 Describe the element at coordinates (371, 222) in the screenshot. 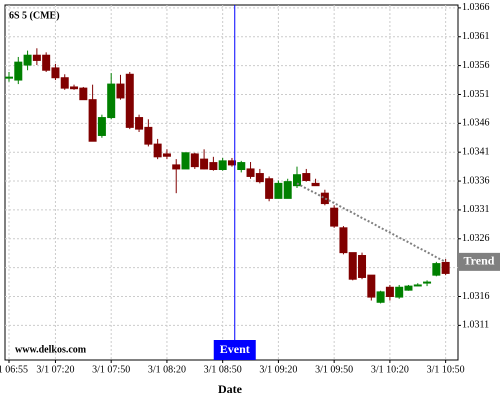

I see `trend-line` at that location.